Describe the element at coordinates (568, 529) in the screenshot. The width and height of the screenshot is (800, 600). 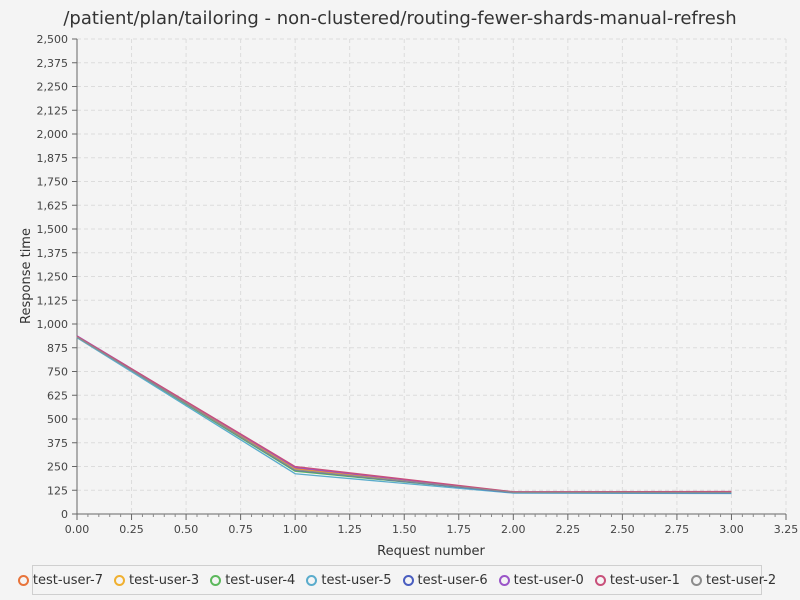
I see `x-tick-label: 2.25` at that location.